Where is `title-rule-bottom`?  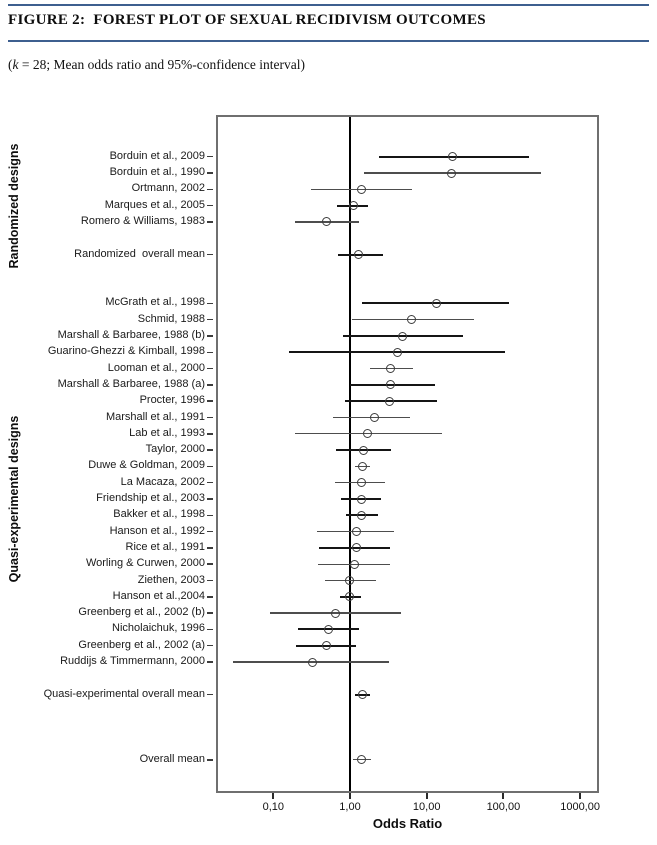 title-rule-bottom is located at coordinates (328, 41).